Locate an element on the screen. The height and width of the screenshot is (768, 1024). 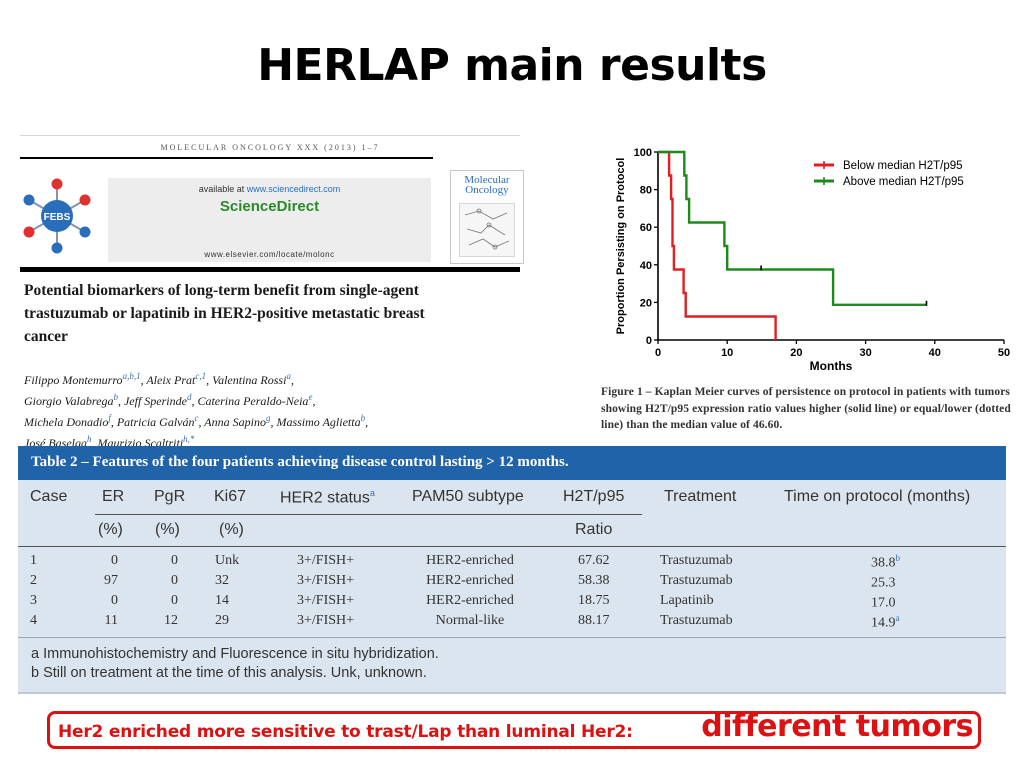
journal-cover: Molecular Oncology is located at coordinates (487, 217).